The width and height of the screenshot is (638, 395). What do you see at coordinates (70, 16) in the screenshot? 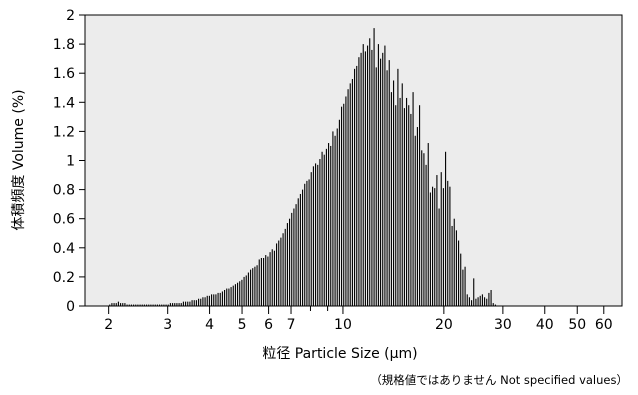
I see `y-tick-label: 2` at bounding box center [70, 16].